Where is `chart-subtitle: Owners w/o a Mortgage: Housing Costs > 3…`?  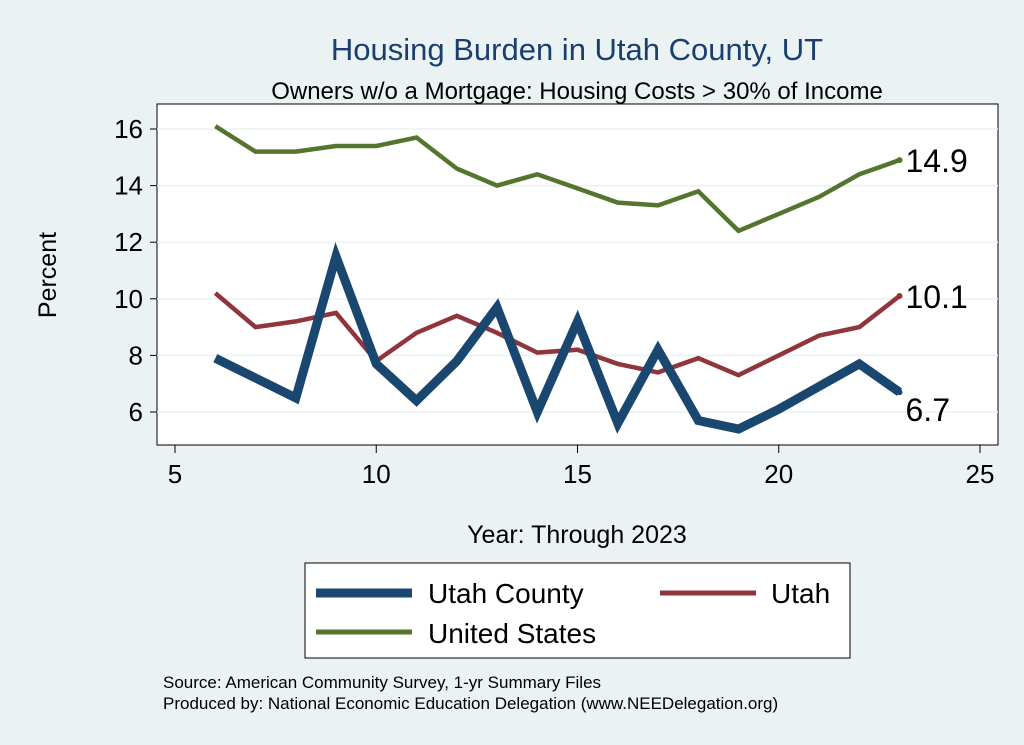
chart-subtitle: Owners w/o a Mortgage: Housing Costs > 3… is located at coordinates (577, 91).